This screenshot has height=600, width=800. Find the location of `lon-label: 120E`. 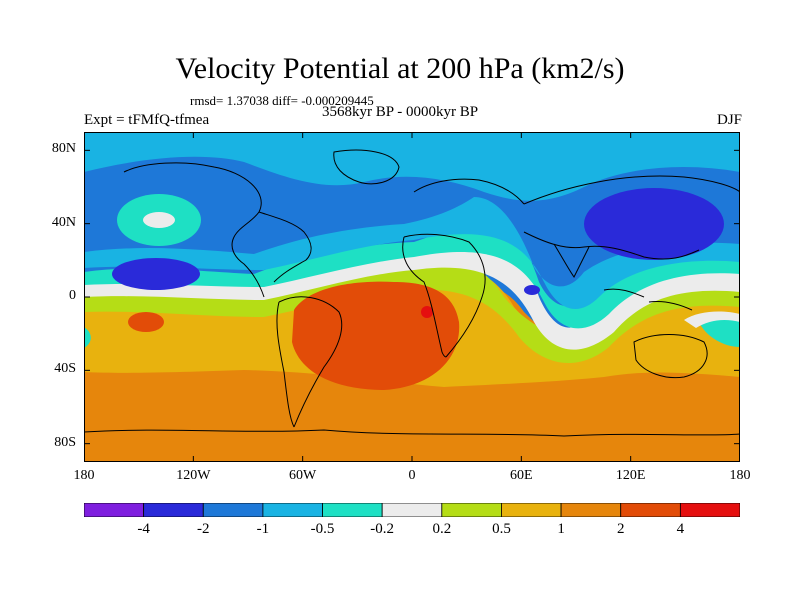

lon-label: 120E is located at coordinates (630, 475).